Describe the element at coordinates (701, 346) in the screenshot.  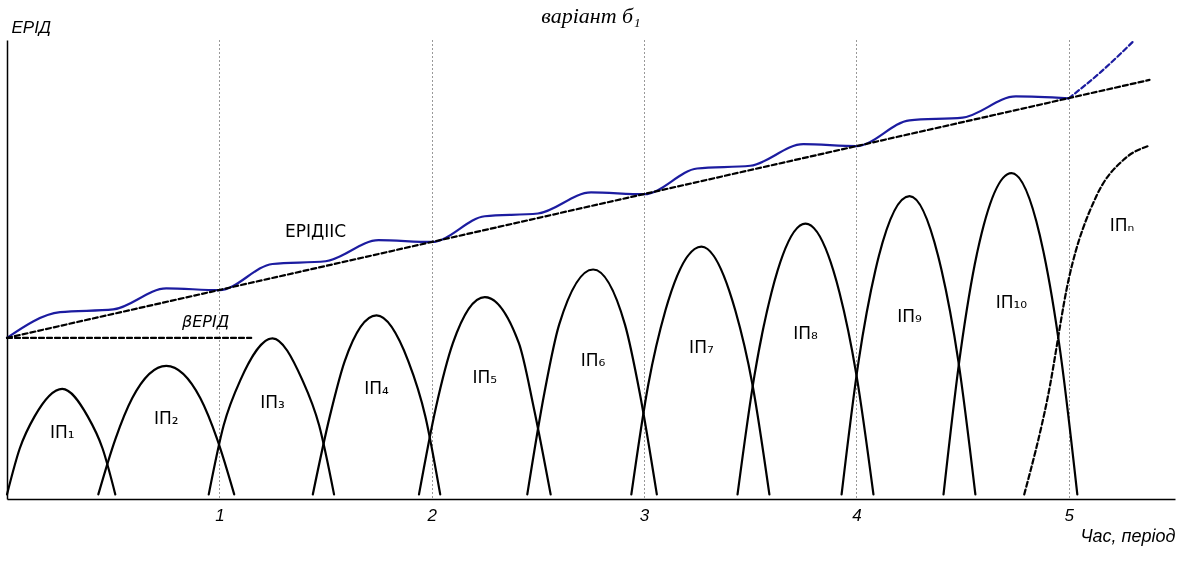
I see `series-label: ІП₇` at that location.